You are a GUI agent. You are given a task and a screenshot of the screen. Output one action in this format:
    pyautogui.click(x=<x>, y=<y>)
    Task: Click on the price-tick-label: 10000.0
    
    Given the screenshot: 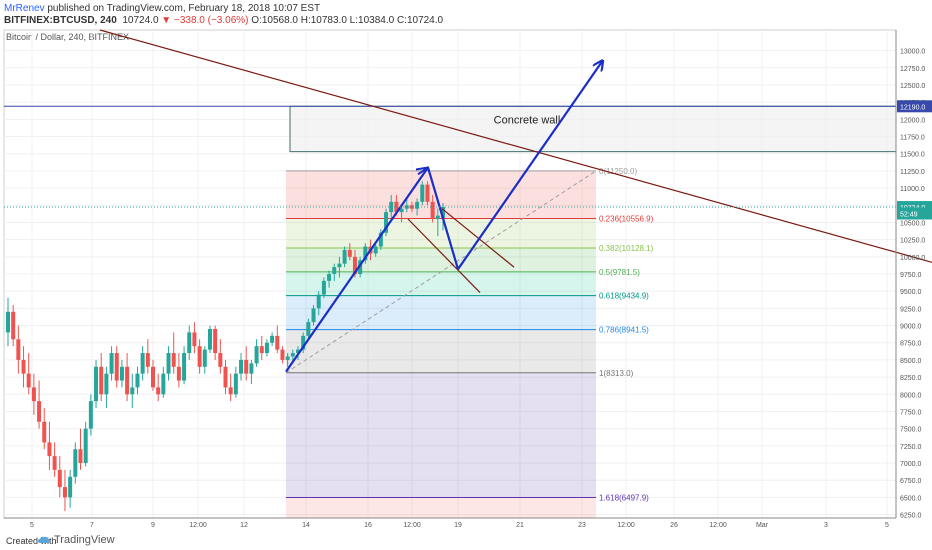 What is the action you would take?
    pyautogui.click(x=912, y=258)
    